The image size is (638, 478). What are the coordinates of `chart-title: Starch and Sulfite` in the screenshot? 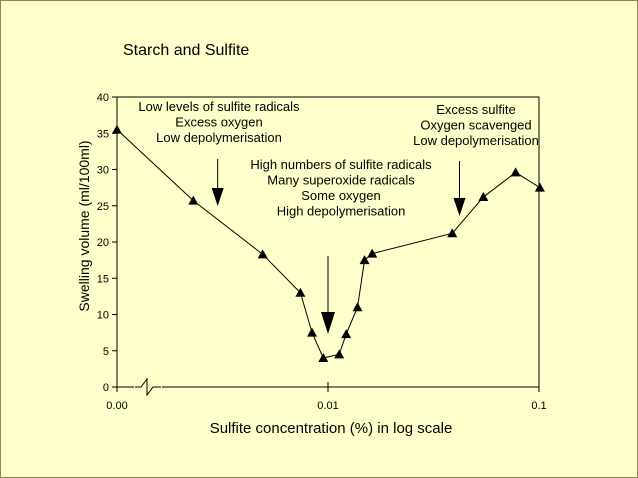 It's located at (186, 50).